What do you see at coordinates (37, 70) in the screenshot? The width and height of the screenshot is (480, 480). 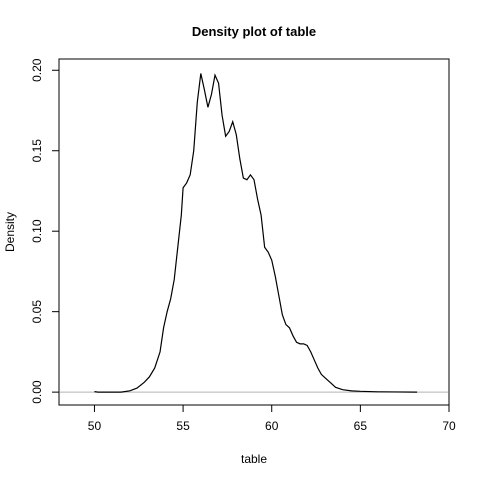 I see `y-tick-label: 0.20` at bounding box center [37, 70].